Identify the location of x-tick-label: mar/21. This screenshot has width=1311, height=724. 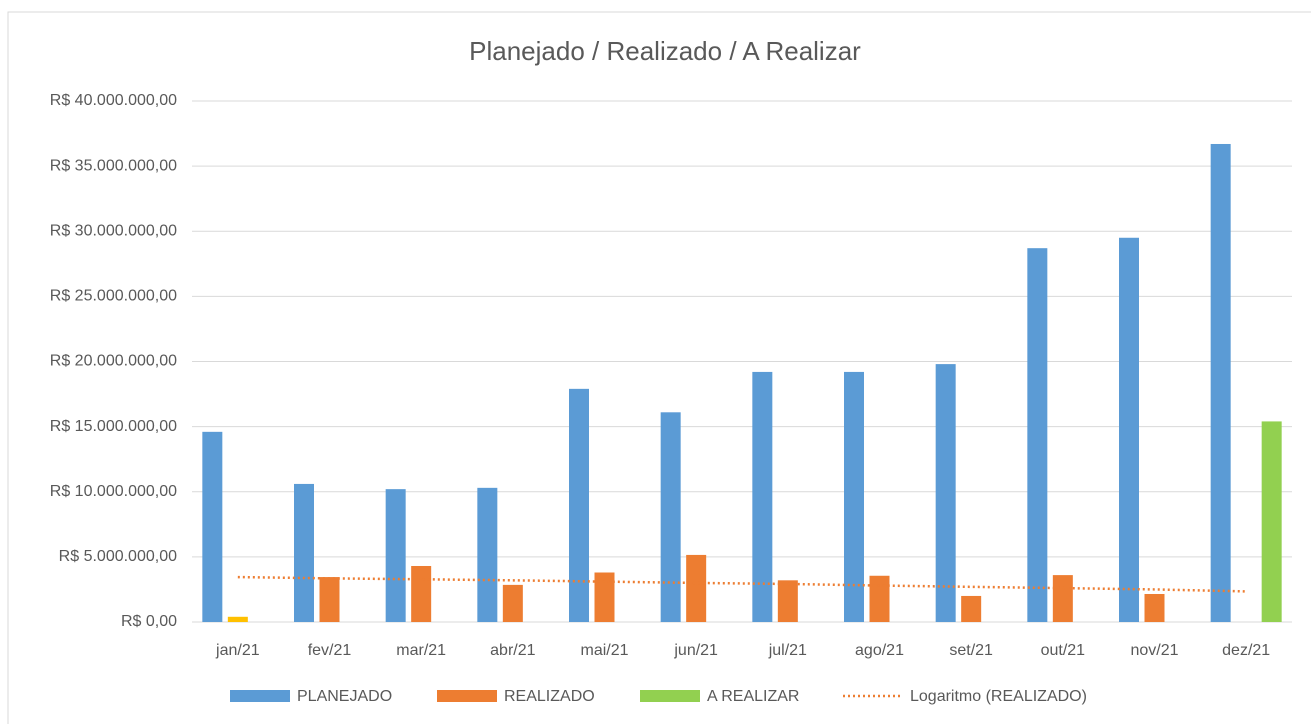
(421, 650).